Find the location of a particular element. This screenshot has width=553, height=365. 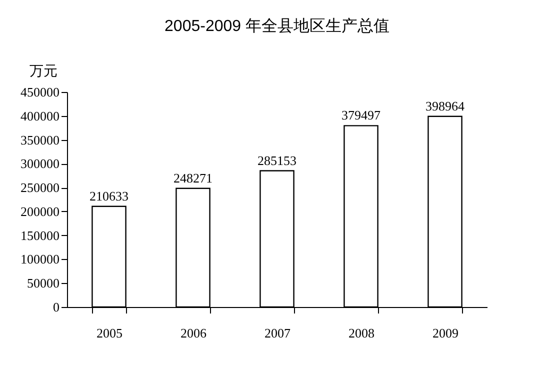

x-tick-label: 2006 is located at coordinates (193, 333).